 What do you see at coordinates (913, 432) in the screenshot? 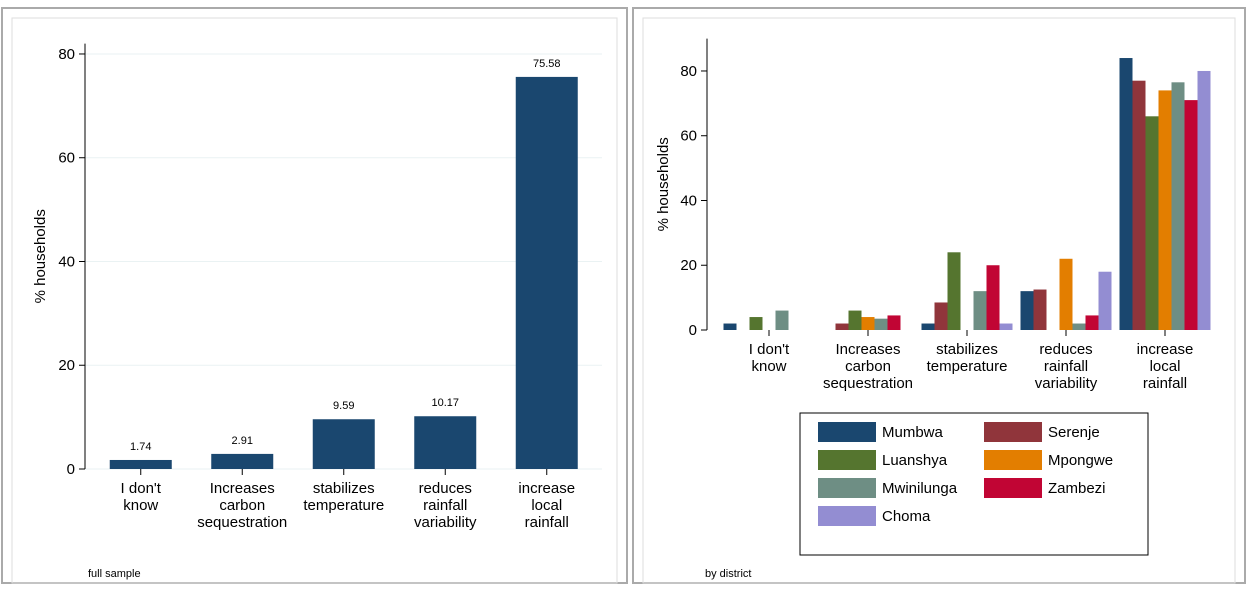
I see `legend-label: Mumbwa` at bounding box center [913, 432].